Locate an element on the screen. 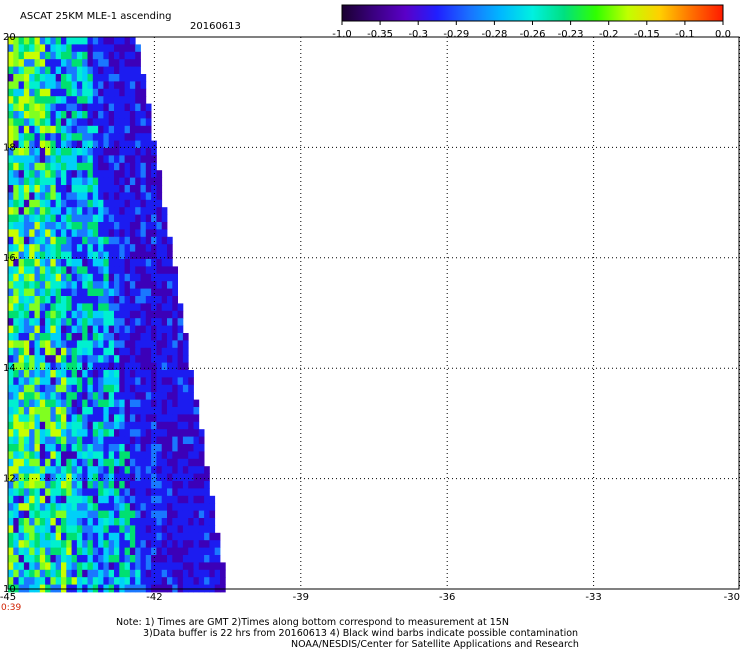 Image resolution: width=740 pixels, height=650 pixels. colorbar-tick-label: -0.1 is located at coordinates (685, 34).